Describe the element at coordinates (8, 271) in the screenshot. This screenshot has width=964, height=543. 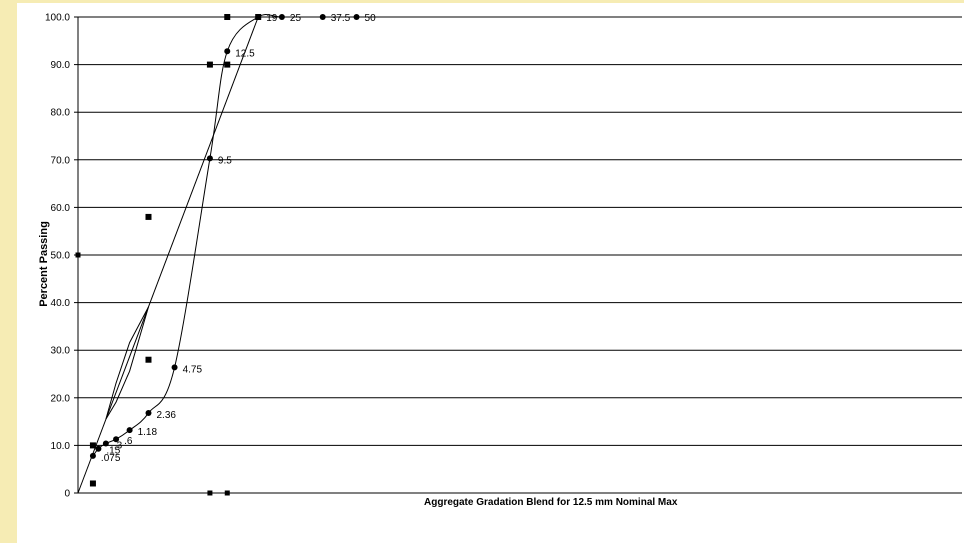
I see `slide-left-bar` at that location.